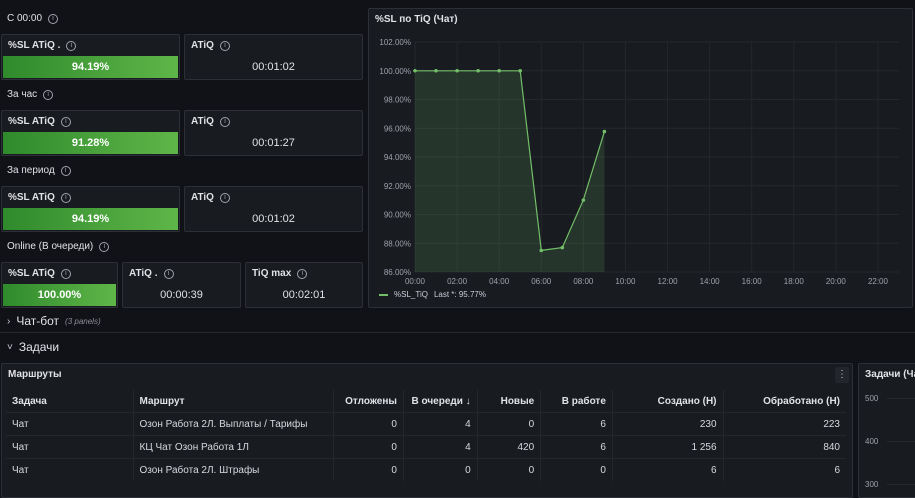 The width and height of the screenshot is (915, 498). Describe the element at coordinates (397, 100) in the screenshot. I see `y-tick-label: 98.00%` at that location.